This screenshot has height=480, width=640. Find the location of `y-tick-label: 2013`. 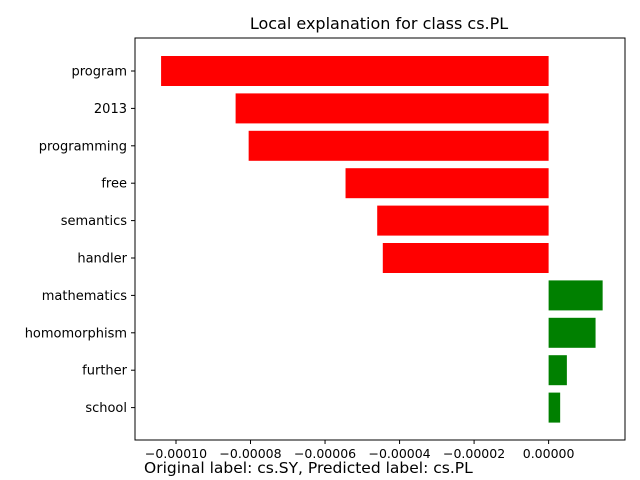

y-tick-label: 2013 is located at coordinates (110, 109).